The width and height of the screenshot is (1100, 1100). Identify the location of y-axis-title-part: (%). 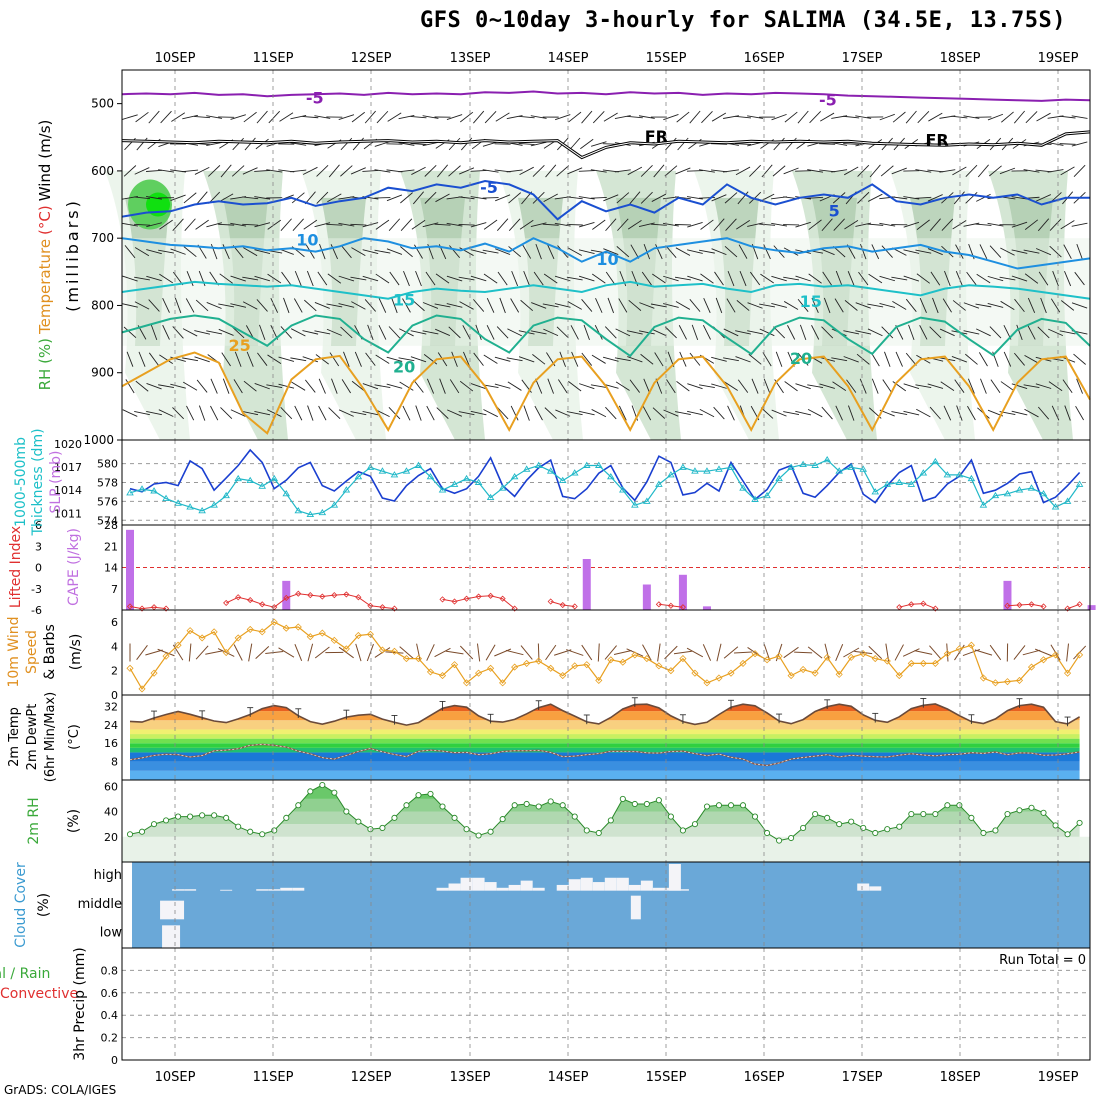
(44, 905).